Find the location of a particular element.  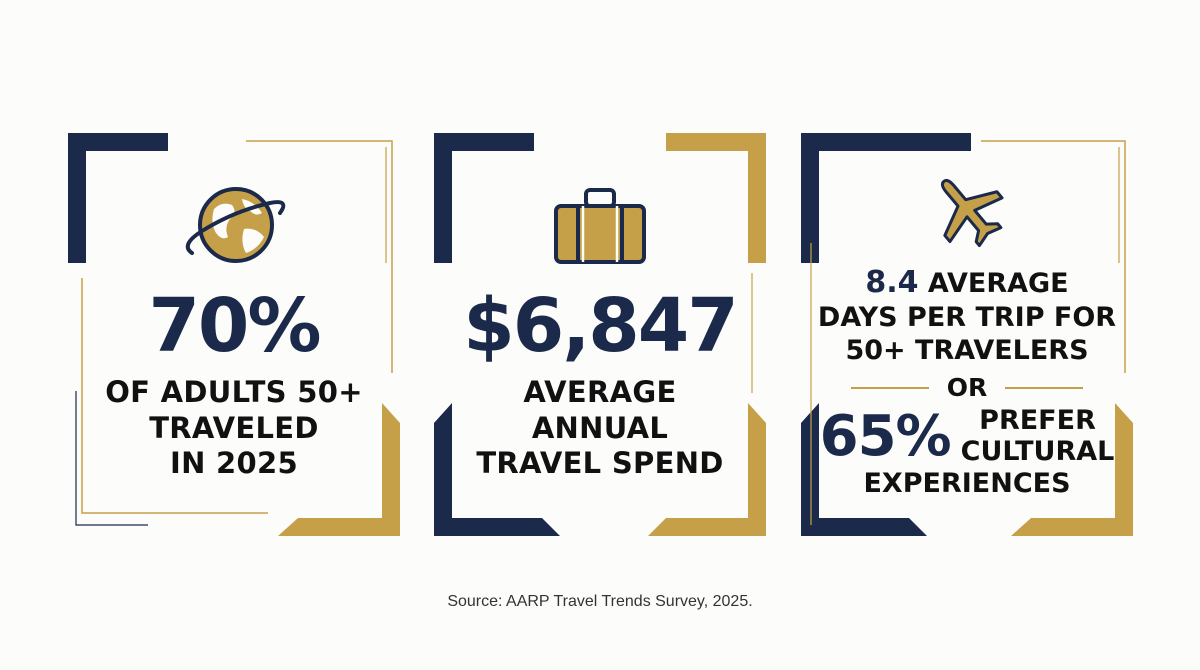

alt-stat-caption-end: EXPERIENCES is located at coordinates (967, 483).